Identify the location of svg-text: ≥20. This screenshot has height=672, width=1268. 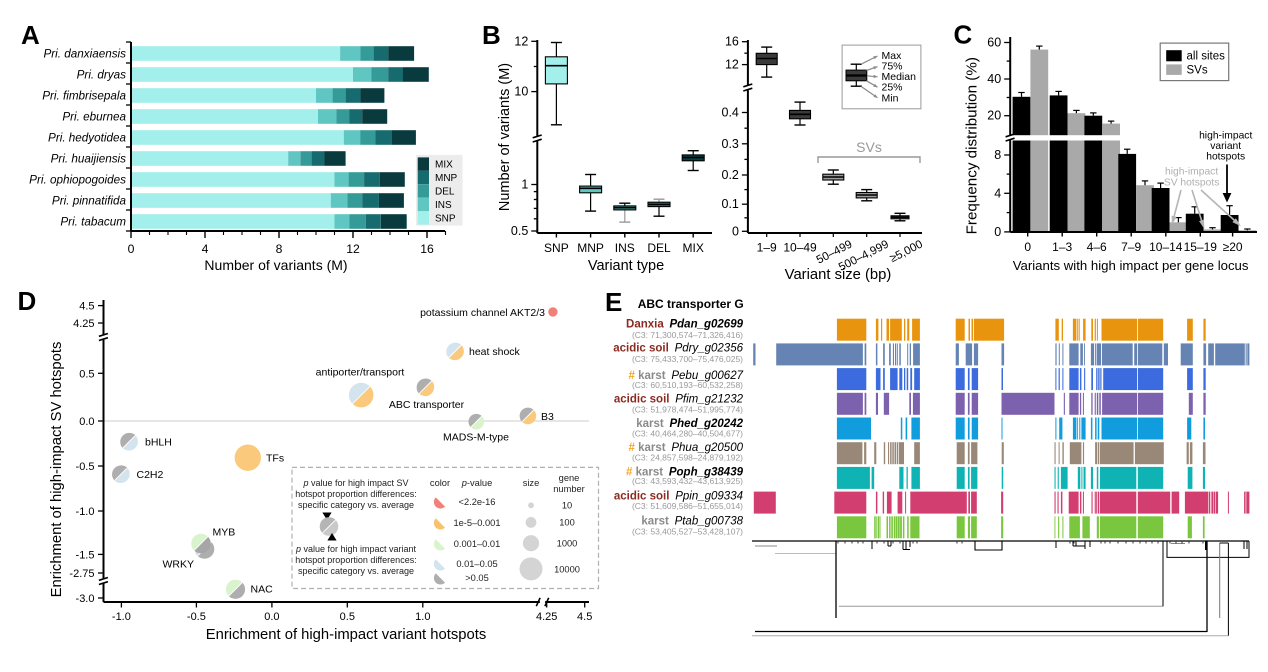
(1233, 247).